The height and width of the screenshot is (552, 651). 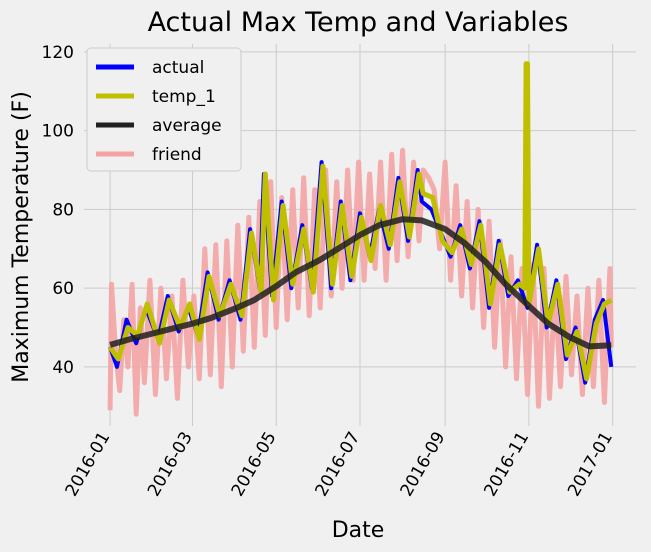 I want to click on legend-label: temp_1, so click(x=184, y=97).